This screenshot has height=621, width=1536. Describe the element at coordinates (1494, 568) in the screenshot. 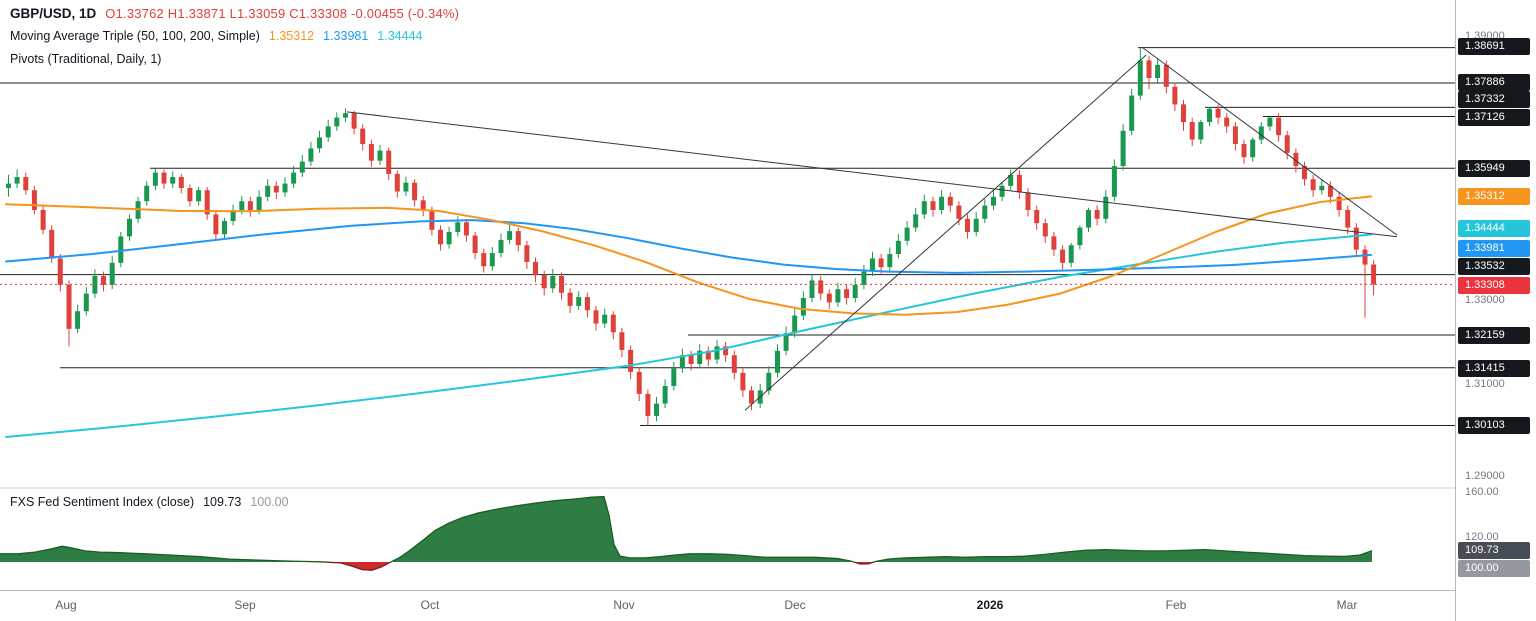

I see `price-scale-badge: 100.00` at that location.